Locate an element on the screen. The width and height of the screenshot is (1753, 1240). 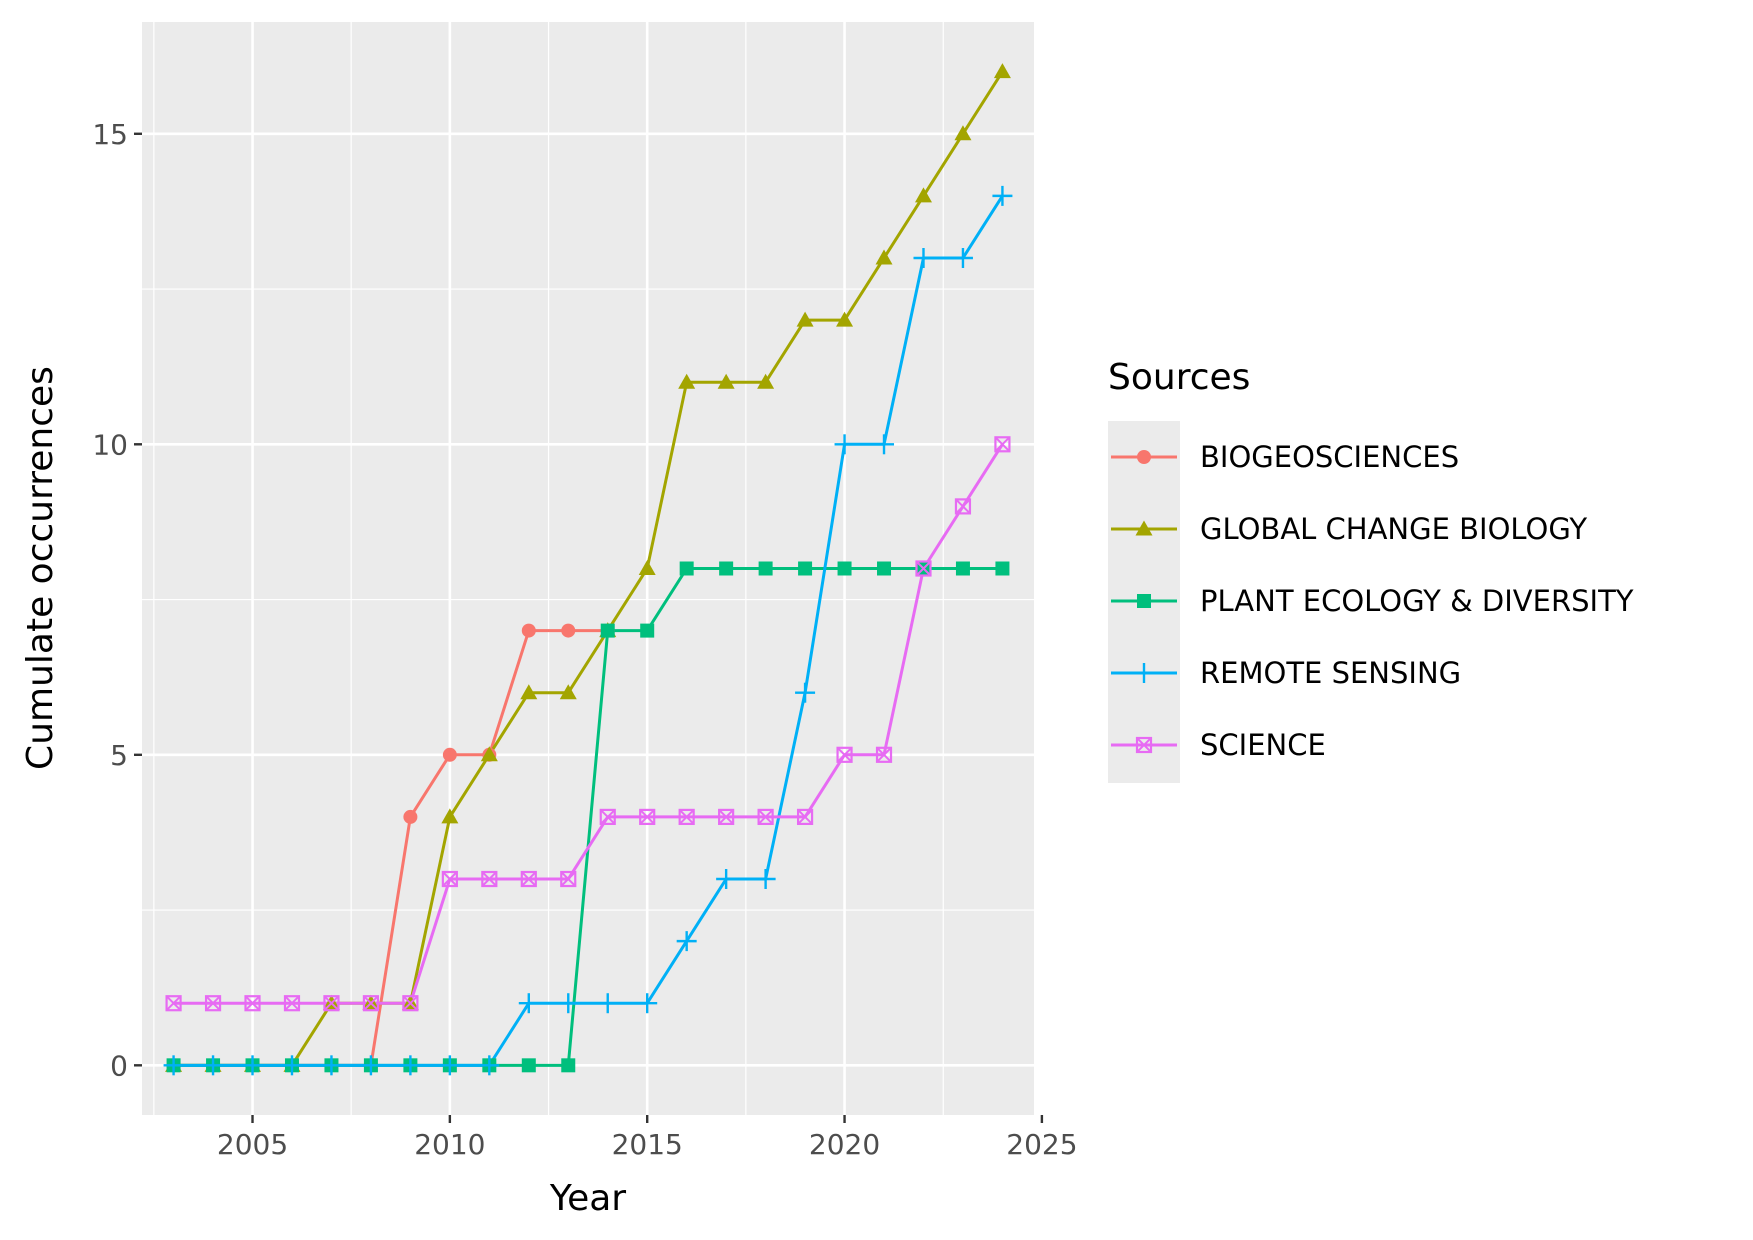
legend-item-global-change-biology: GLOBAL CHANGE BIOLOGY is located at coordinates (1349, 529).